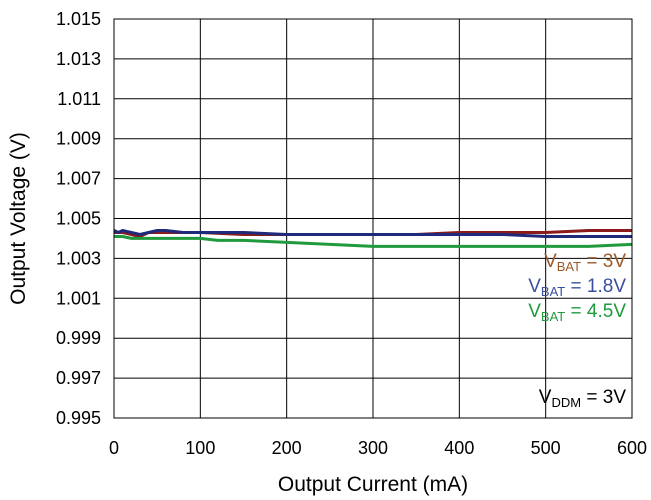 The image size is (651, 500). What do you see at coordinates (546, 448) in the screenshot?
I see `x-tick-label: 500` at bounding box center [546, 448].